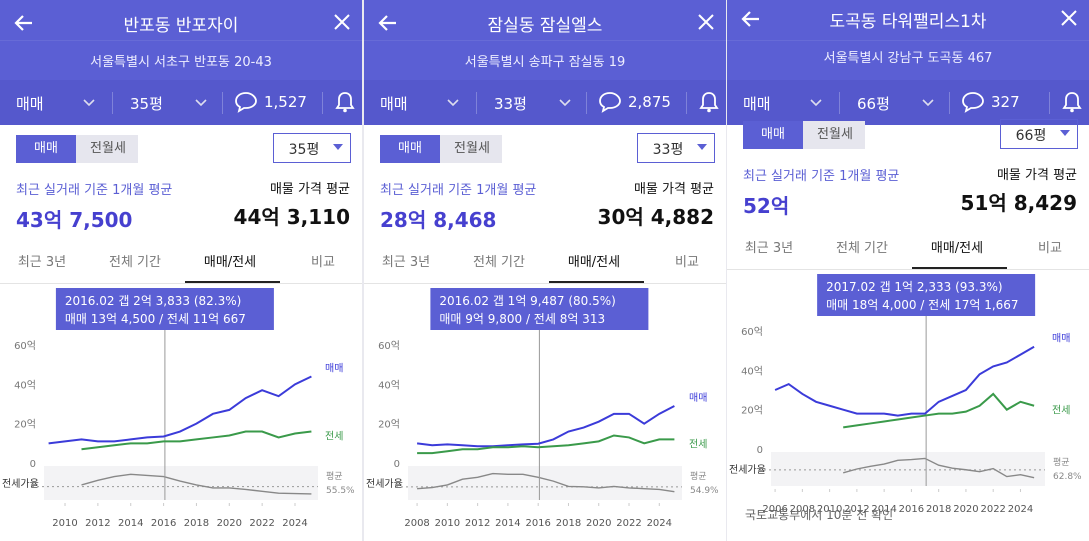 The image size is (1089, 541). Describe the element at coordinates (153, 301) in the screenshot. I see `tooltip-line: 2016.02 갭 2억 3,833 (82.3%)` at that location.